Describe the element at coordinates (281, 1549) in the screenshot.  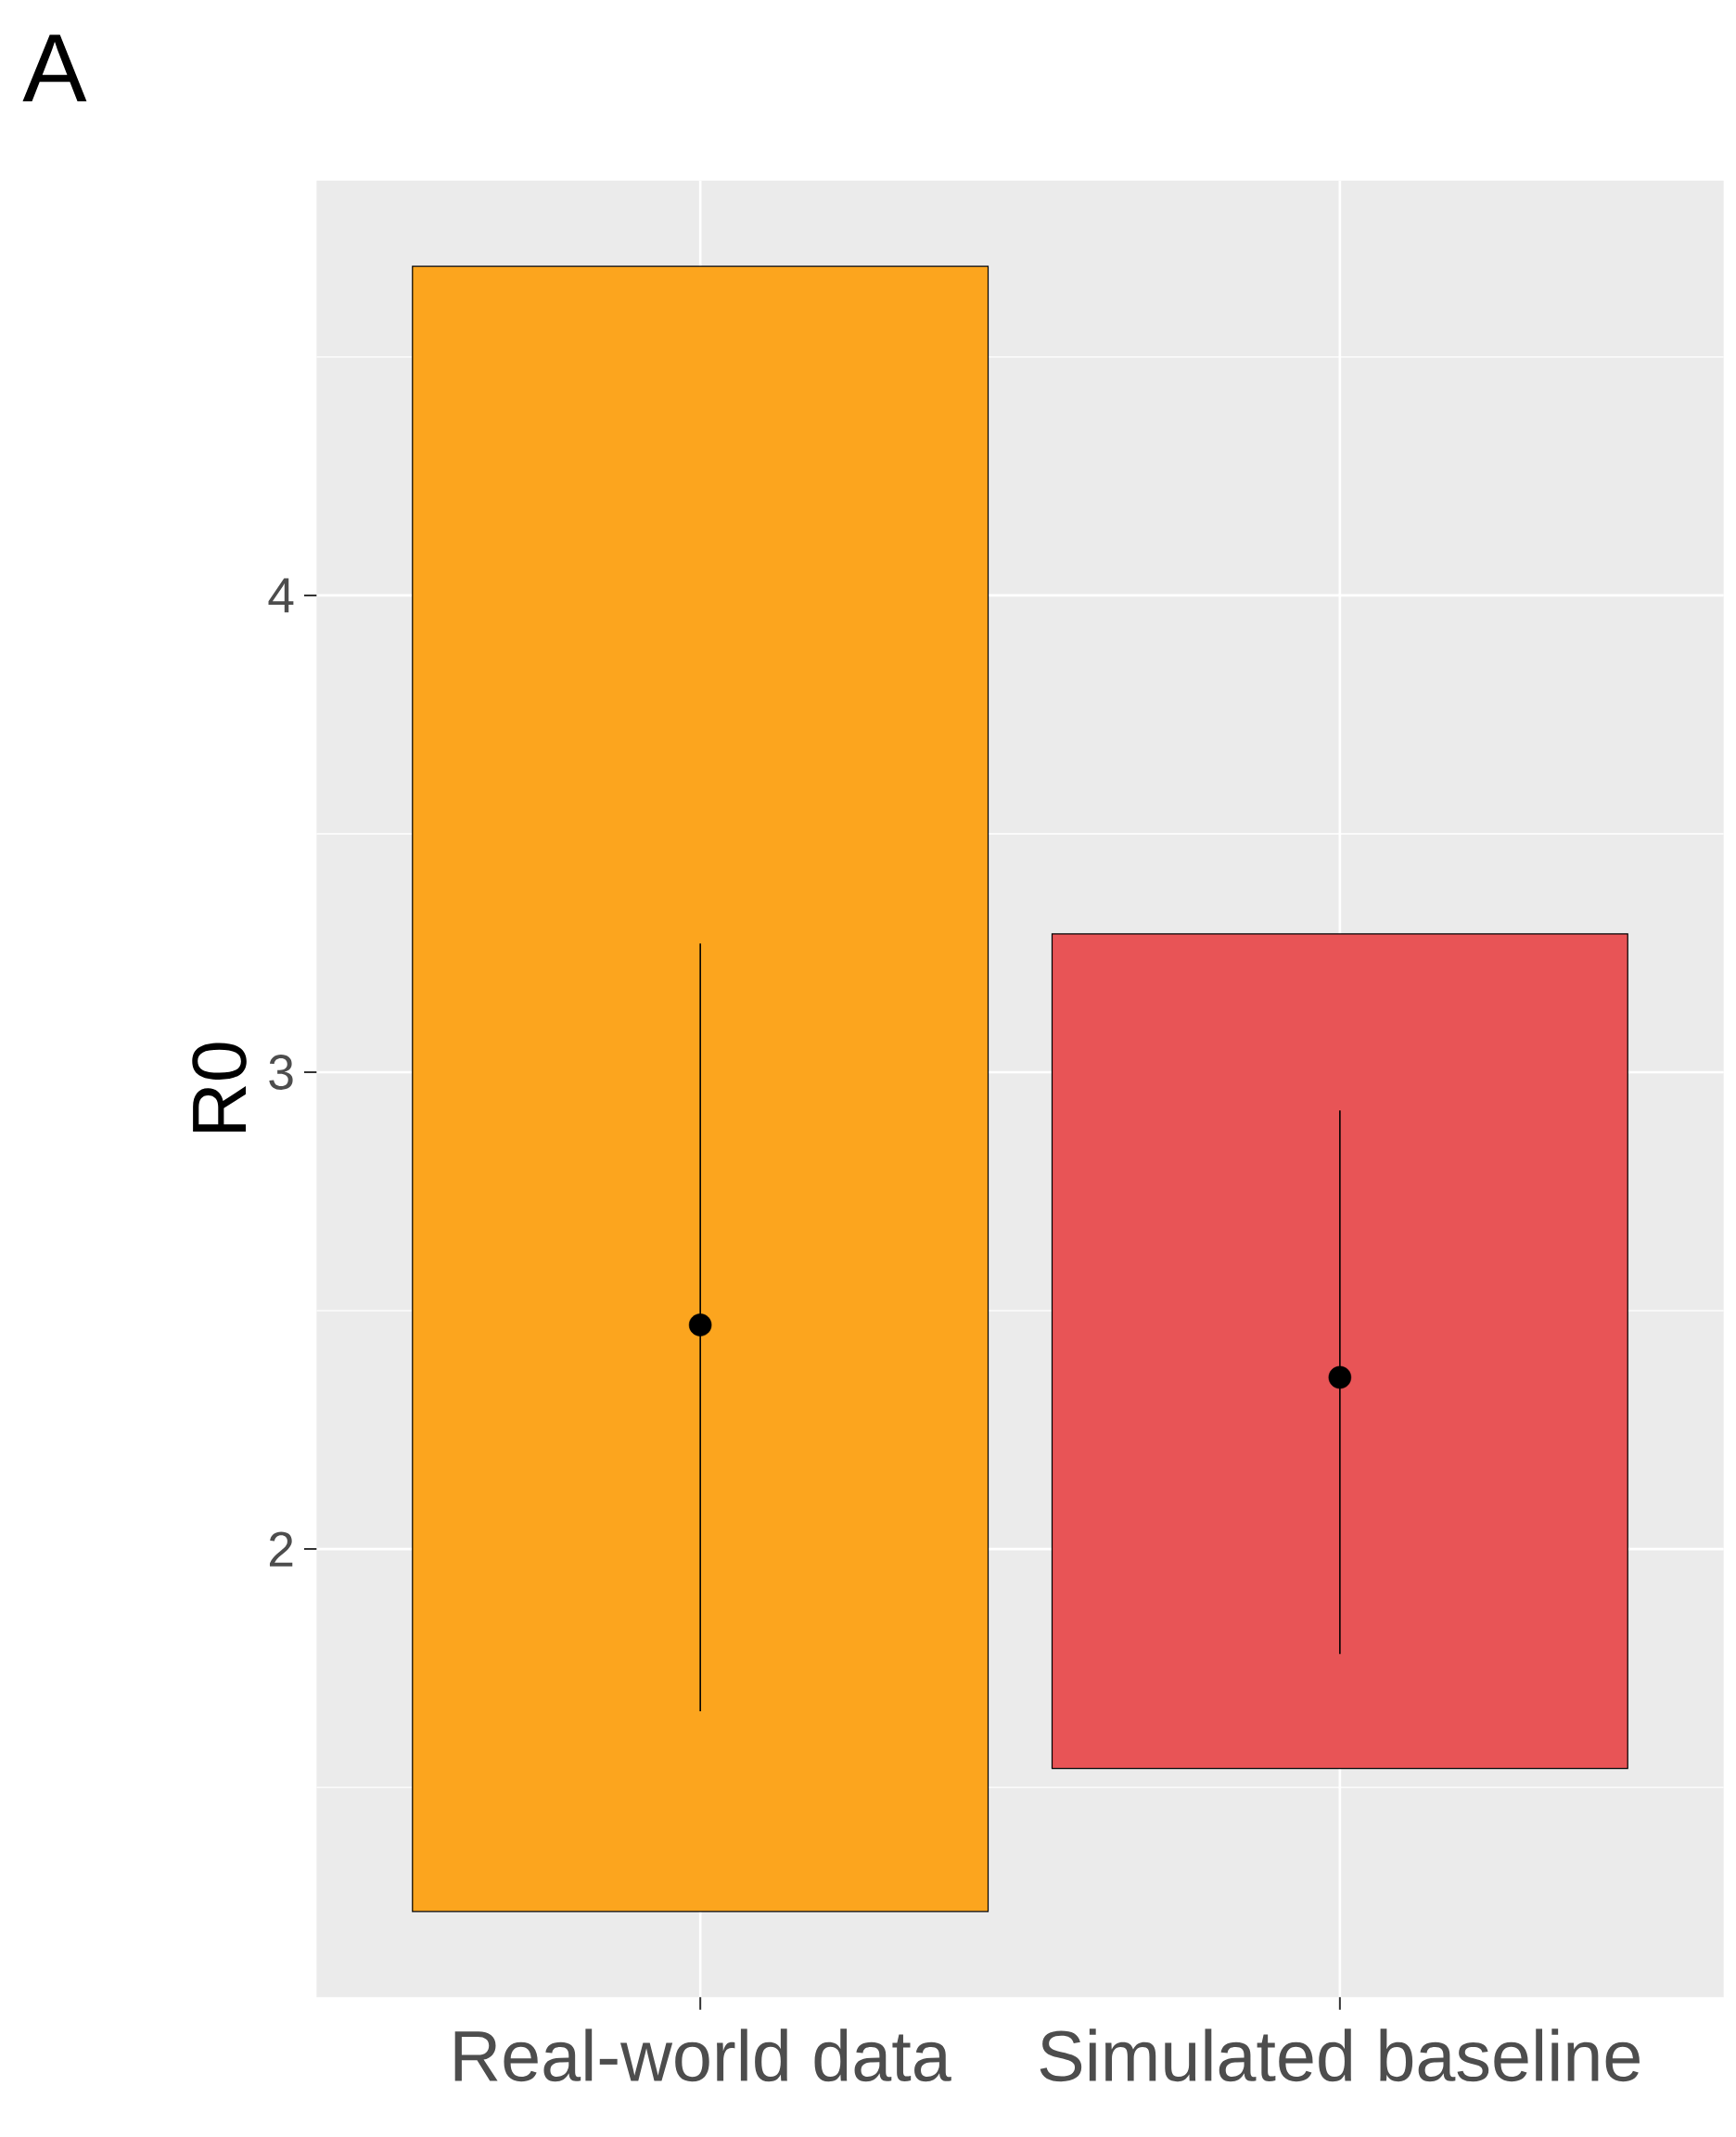
I see `y-tick-label: 2` at that location.